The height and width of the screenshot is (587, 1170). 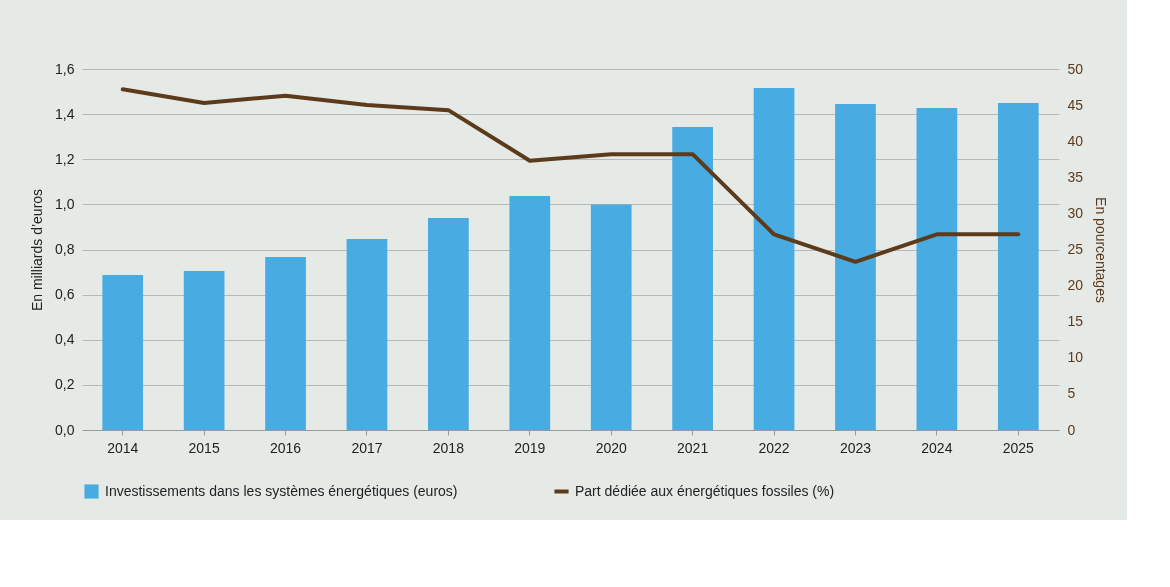 I want to click on y-tick-label: 1,2, so click(x=65, y=158).